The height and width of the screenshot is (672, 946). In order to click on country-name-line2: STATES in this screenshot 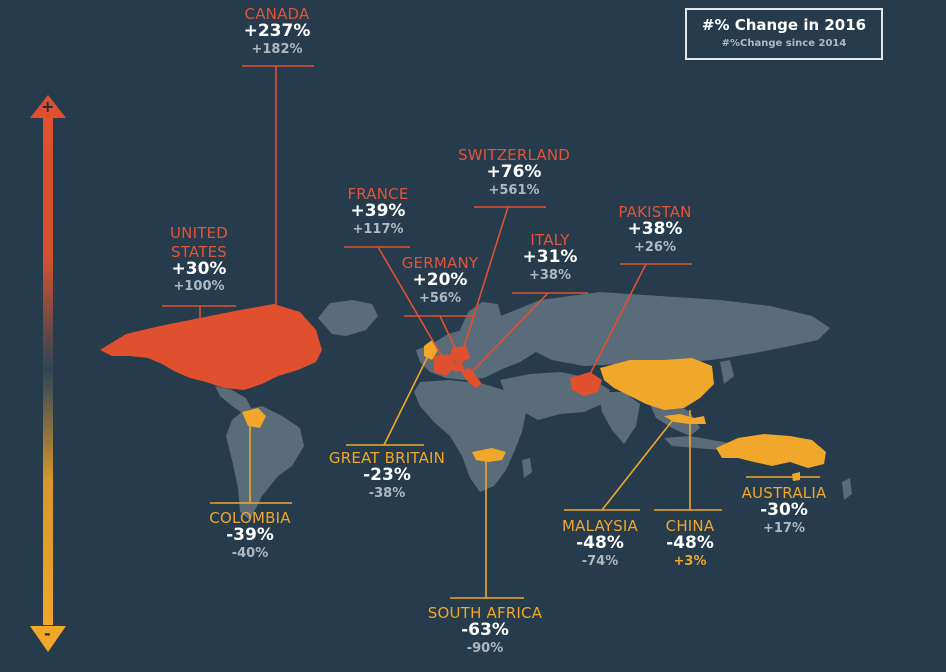, I will do `click(199, 251)`.